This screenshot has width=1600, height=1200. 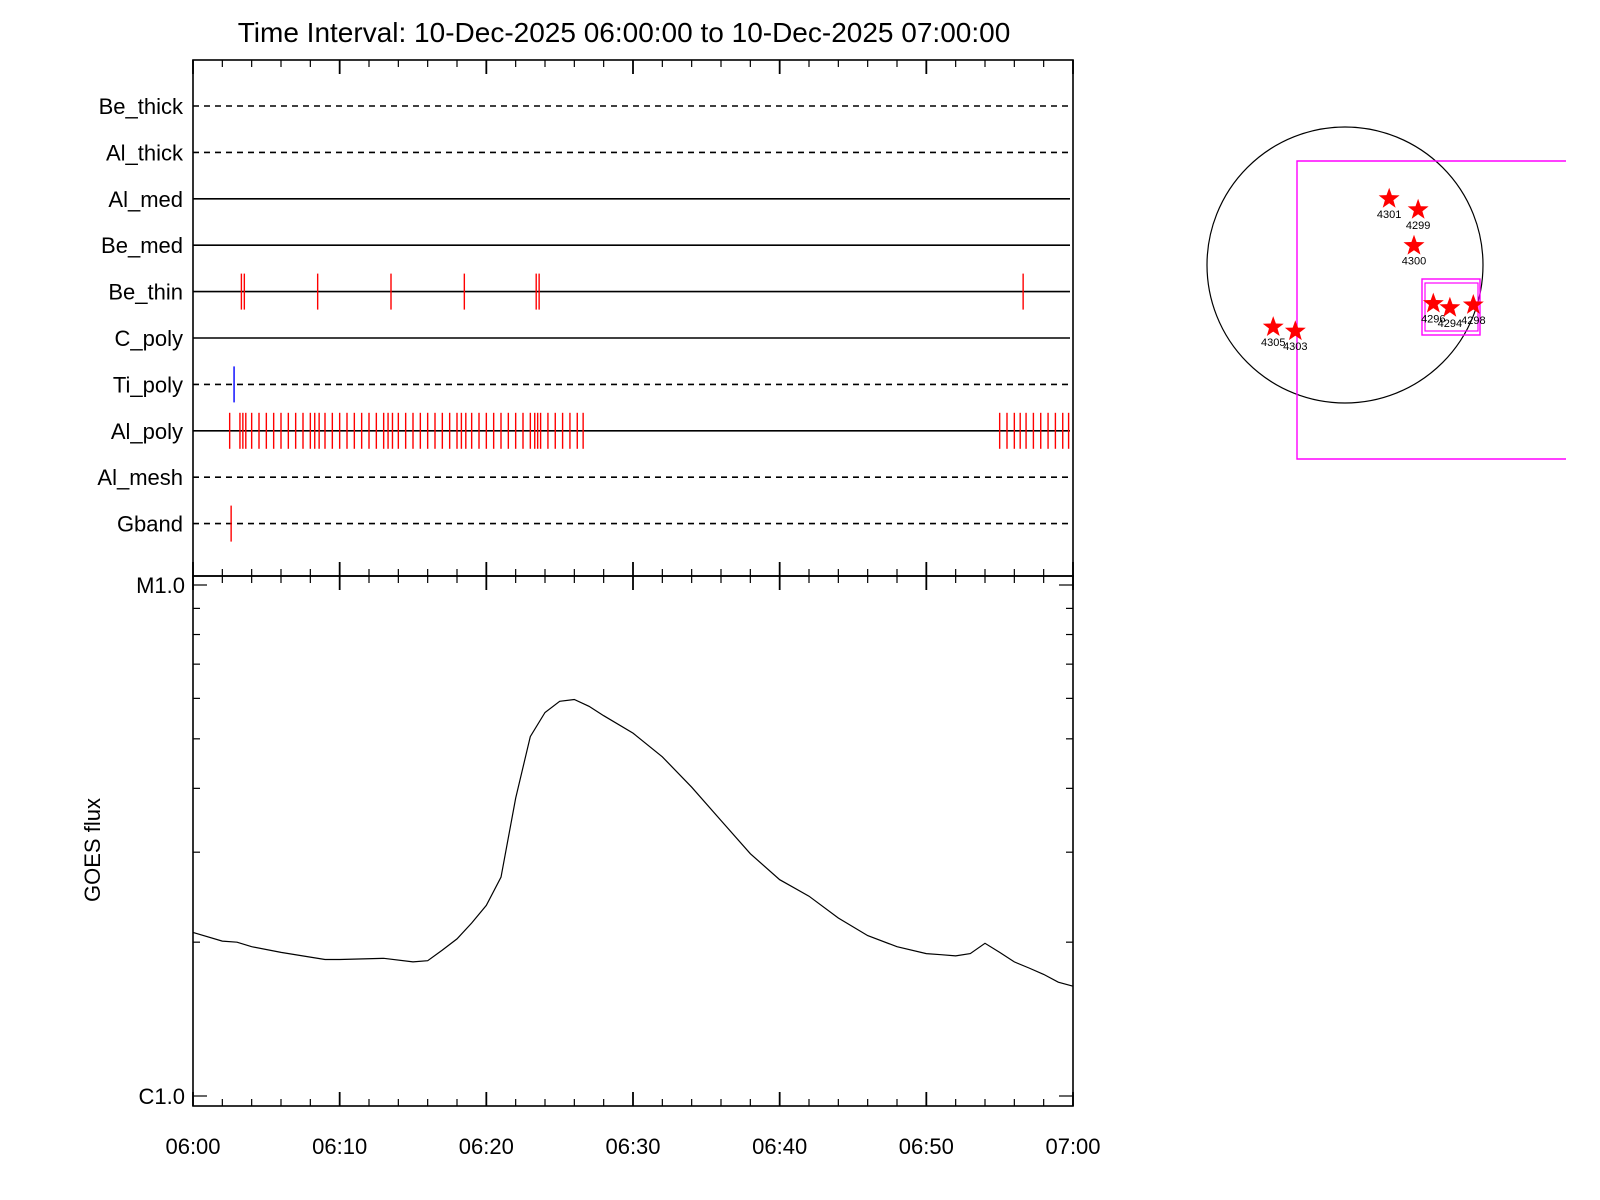 I want to click on channel-row-al_poly: Al_poly, so click(x=590, y=430).